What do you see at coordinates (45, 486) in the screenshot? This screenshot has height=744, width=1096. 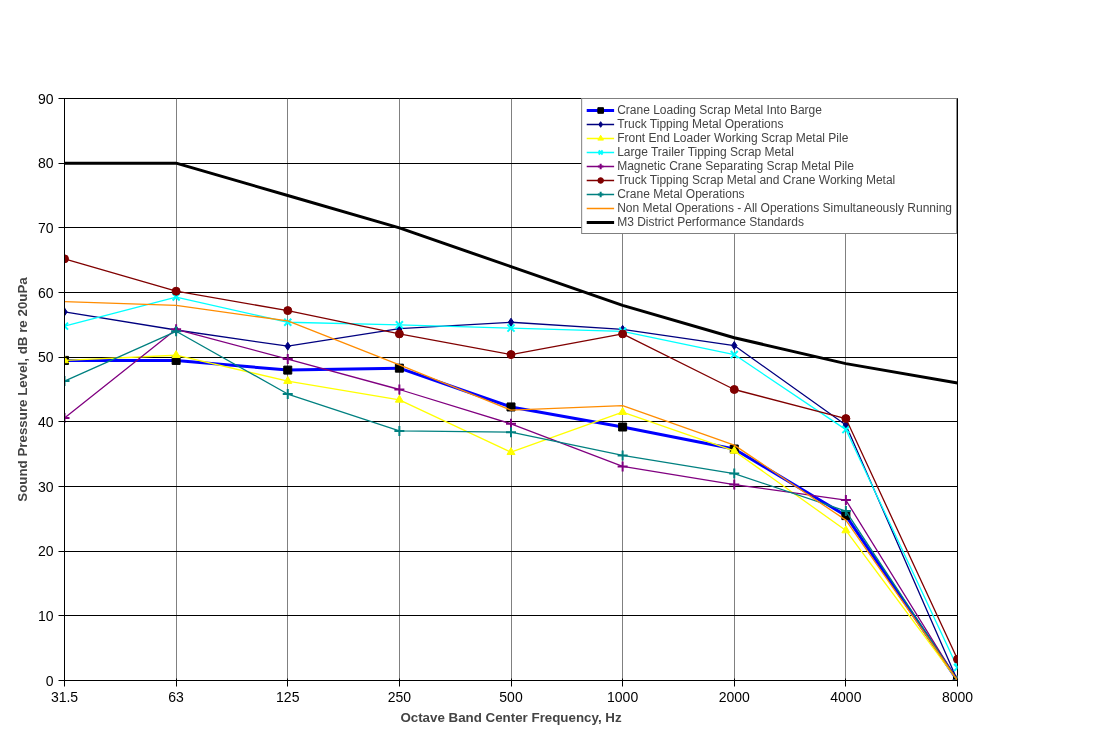 I see `y-tick-label: 30` at bounding box center [45, 486].